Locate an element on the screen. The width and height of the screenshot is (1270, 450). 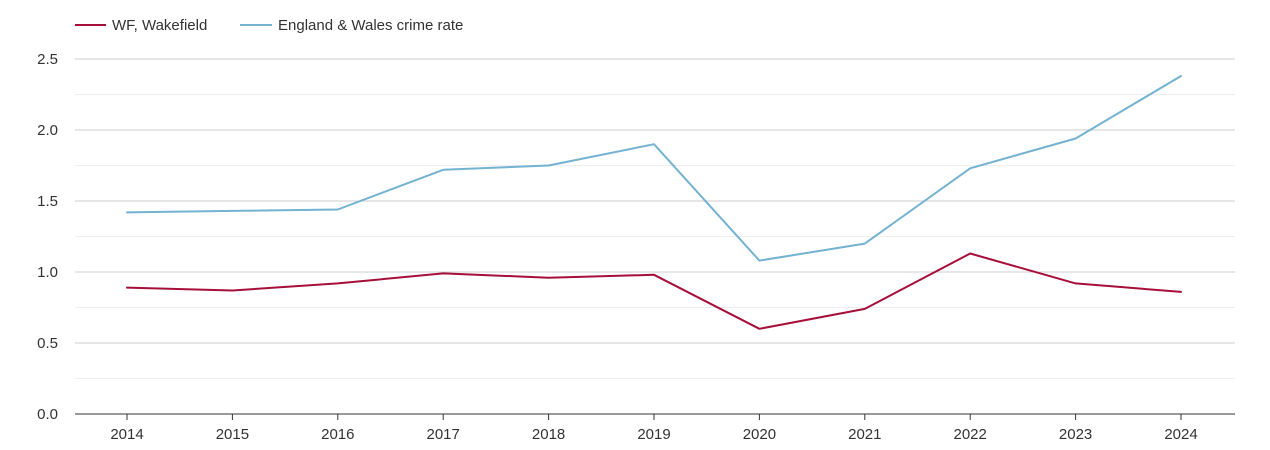
x-tick-label: 2018 is located at coordinates (548, 434).